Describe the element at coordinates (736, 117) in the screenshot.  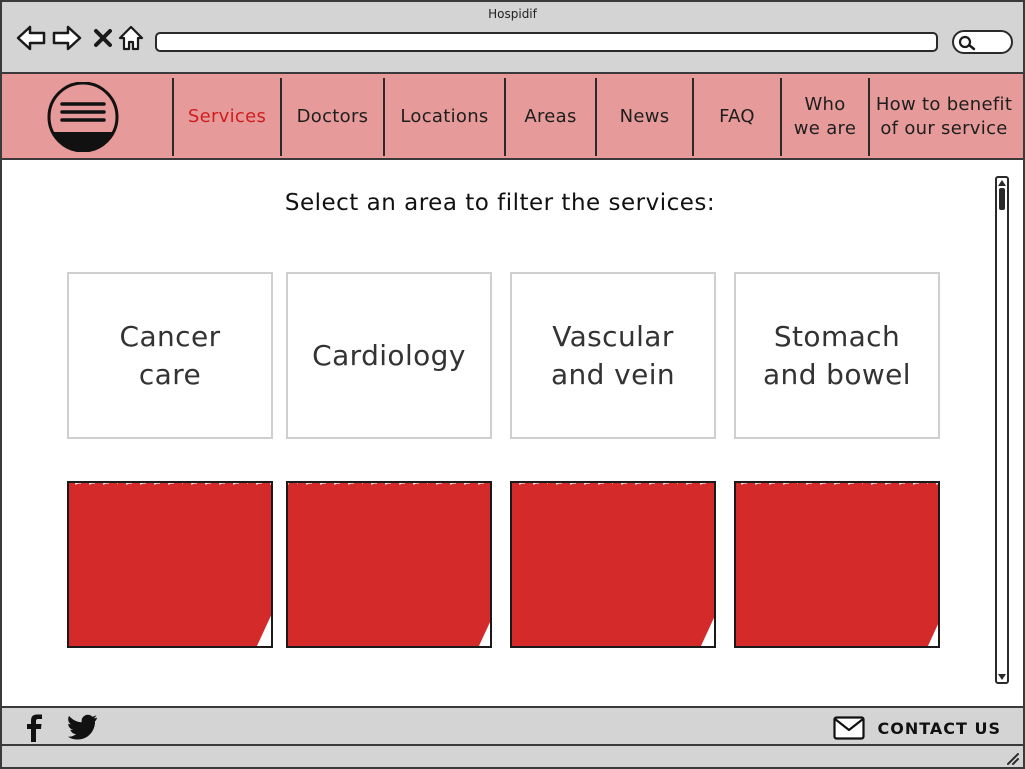
I see `nav-item-faq: FAQ` at that location.